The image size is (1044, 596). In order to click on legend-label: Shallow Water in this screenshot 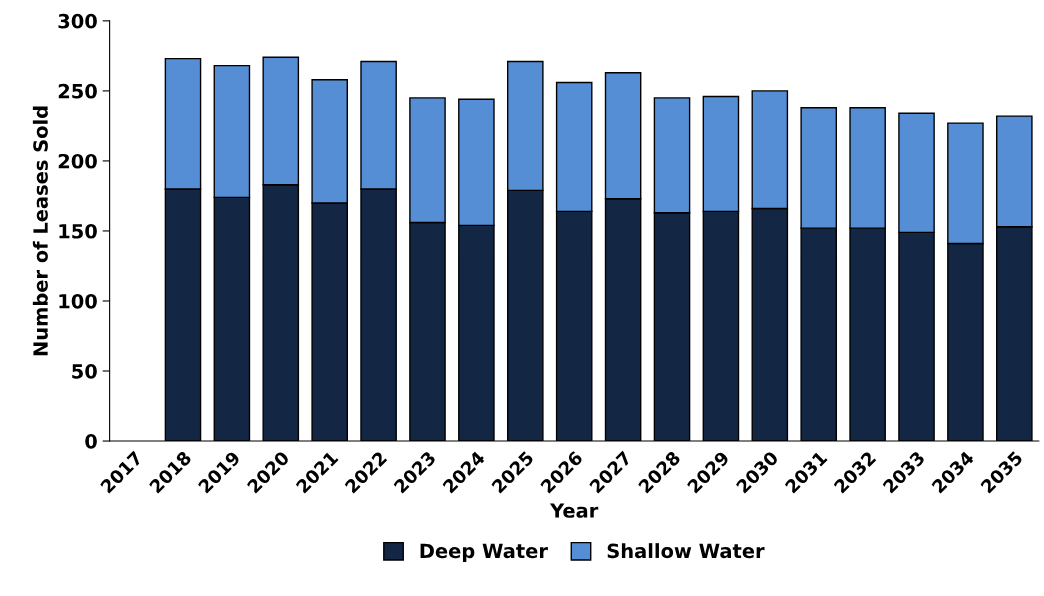, I will do `click(686, 551)`.